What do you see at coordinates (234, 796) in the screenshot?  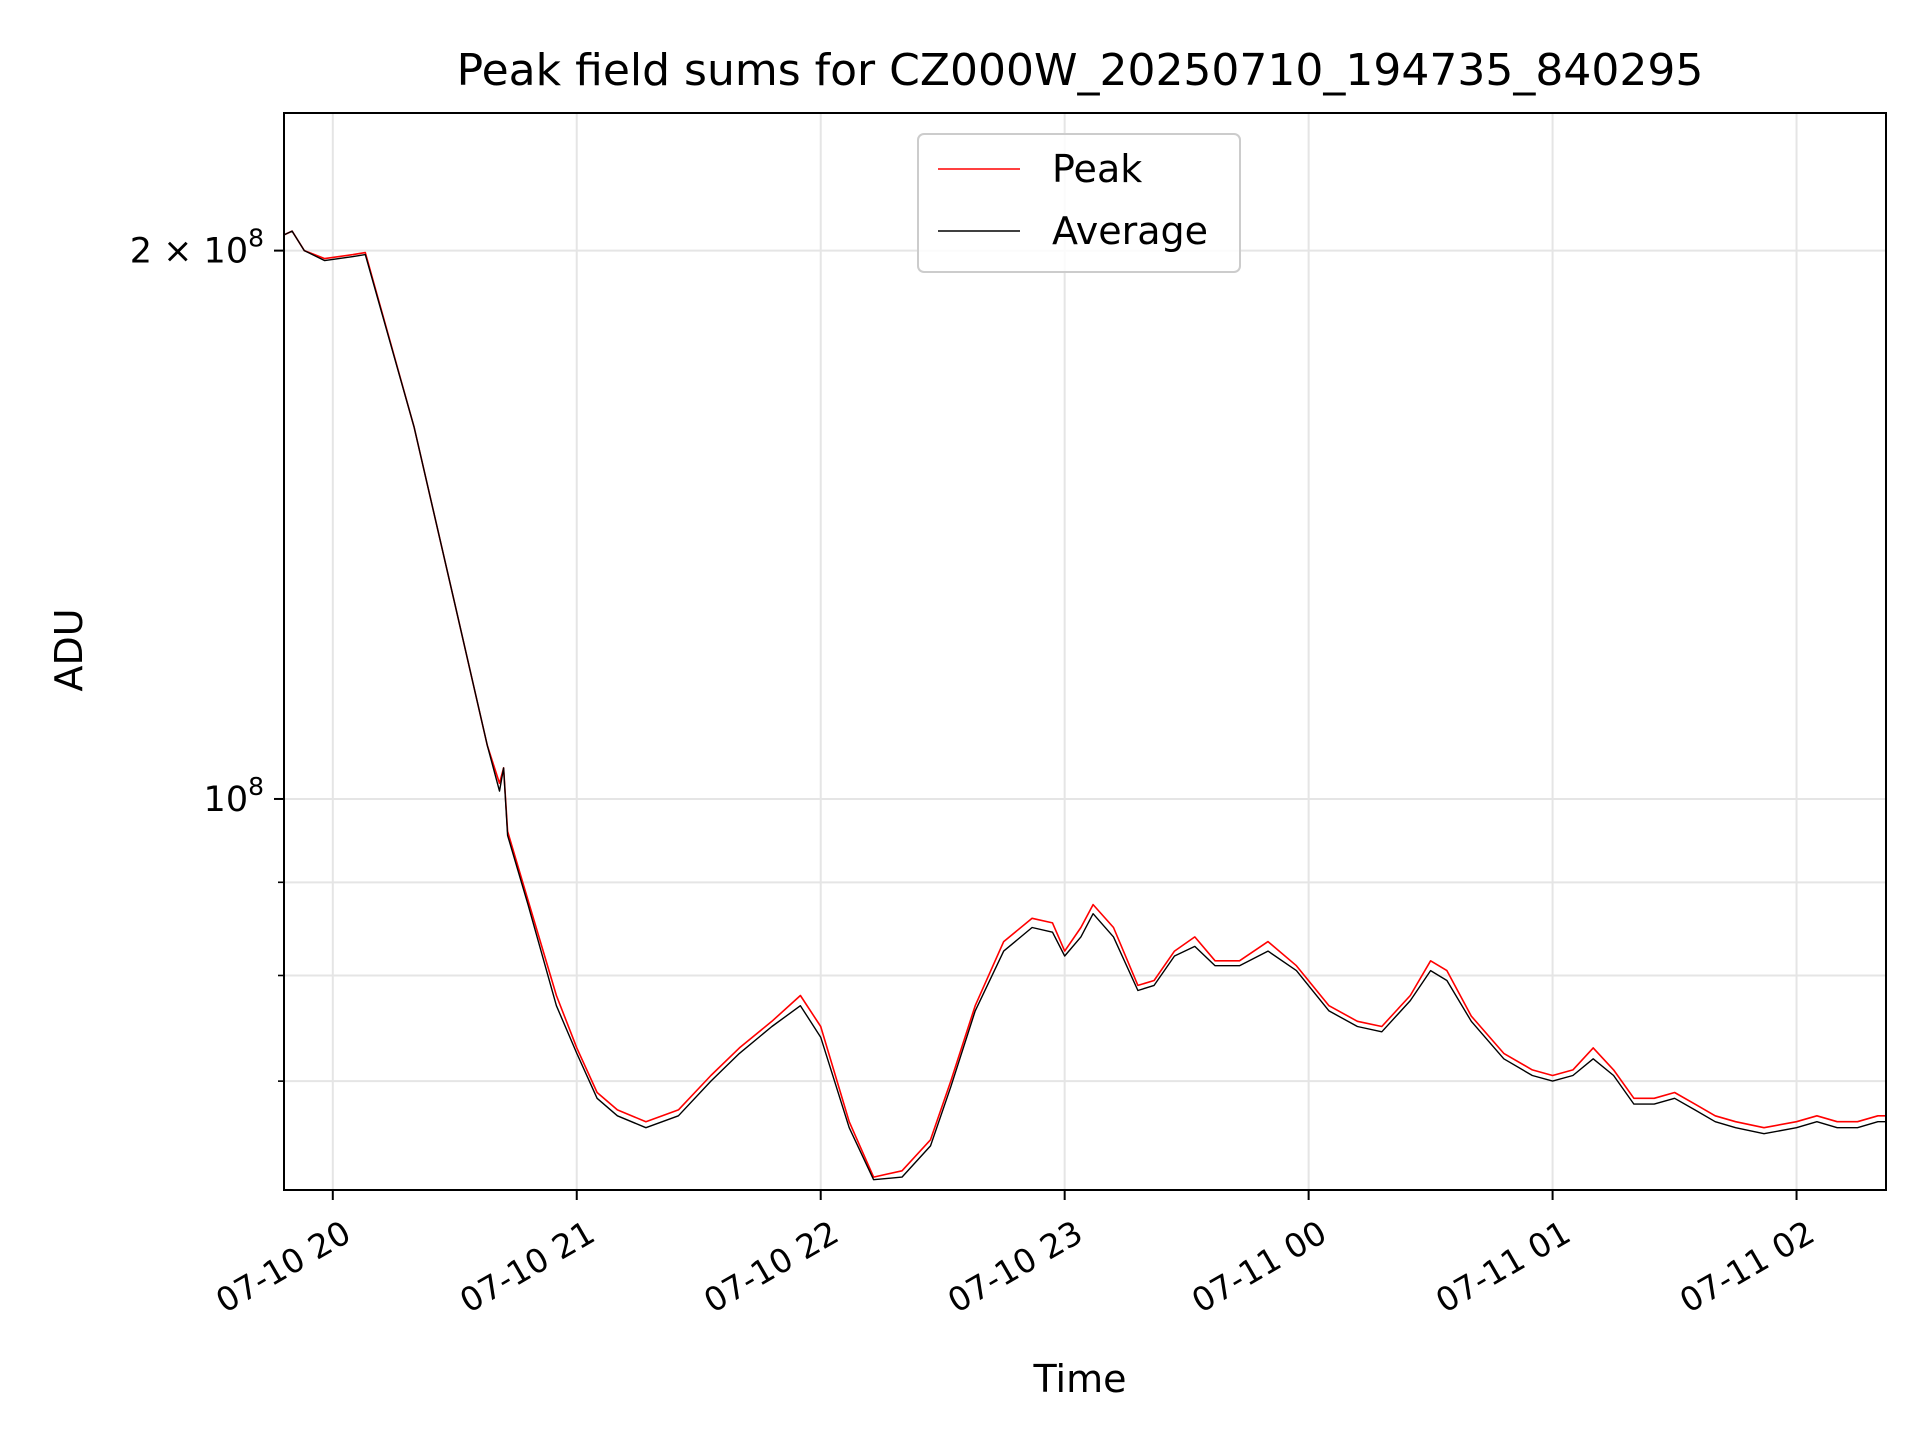 I see `y-tick-label: 108` at bounding box center [234, 796].